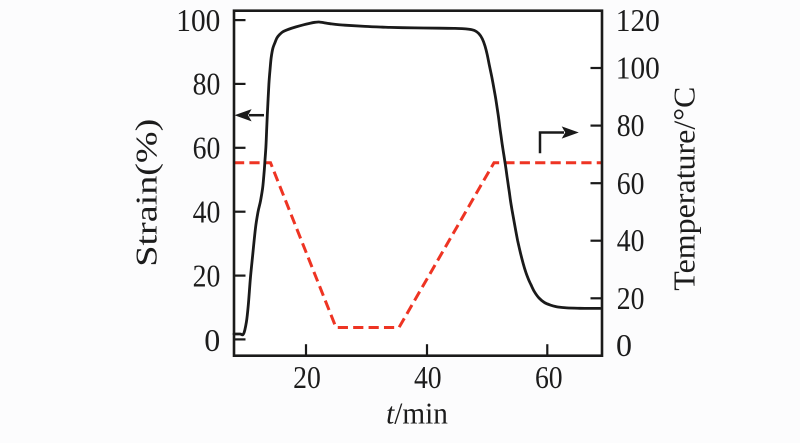 The width and height of the screenshot is (800, 443). I want to click on svg-text: Strain(%), so click(145, 193).